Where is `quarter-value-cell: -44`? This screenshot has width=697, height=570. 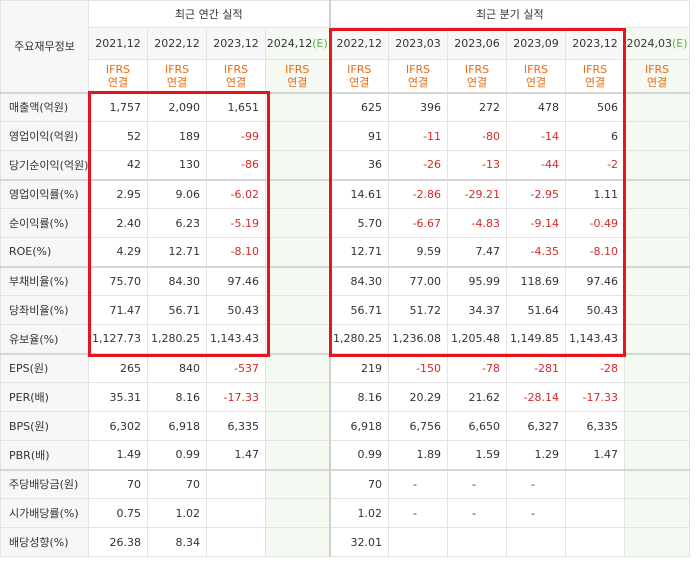
quarter-value-cell: -44 is located at coordinates (536, 165).